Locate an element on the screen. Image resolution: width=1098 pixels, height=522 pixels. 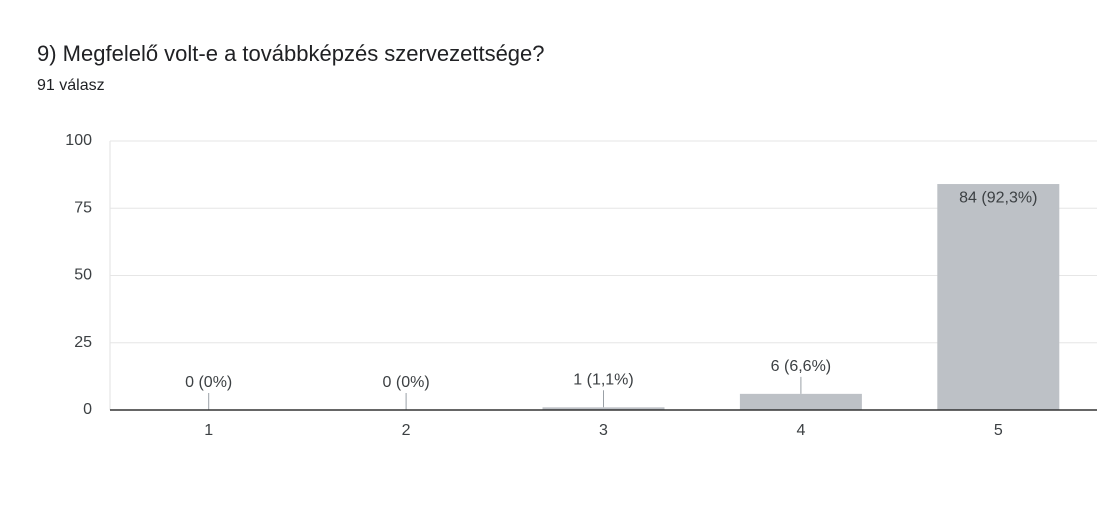
y-tick-label: 25 is located at coordinates (83, 342).